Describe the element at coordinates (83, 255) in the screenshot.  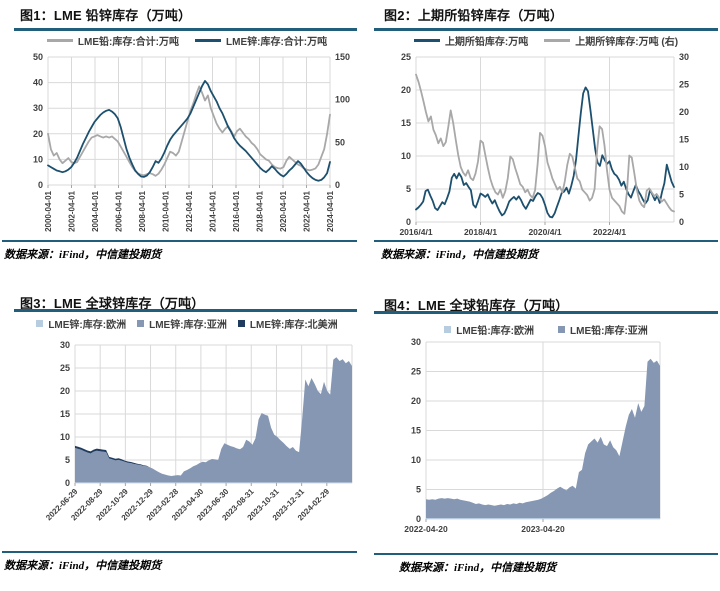
I see `fig1-source: 数据来源：iFind，中信建投期货` at that location.